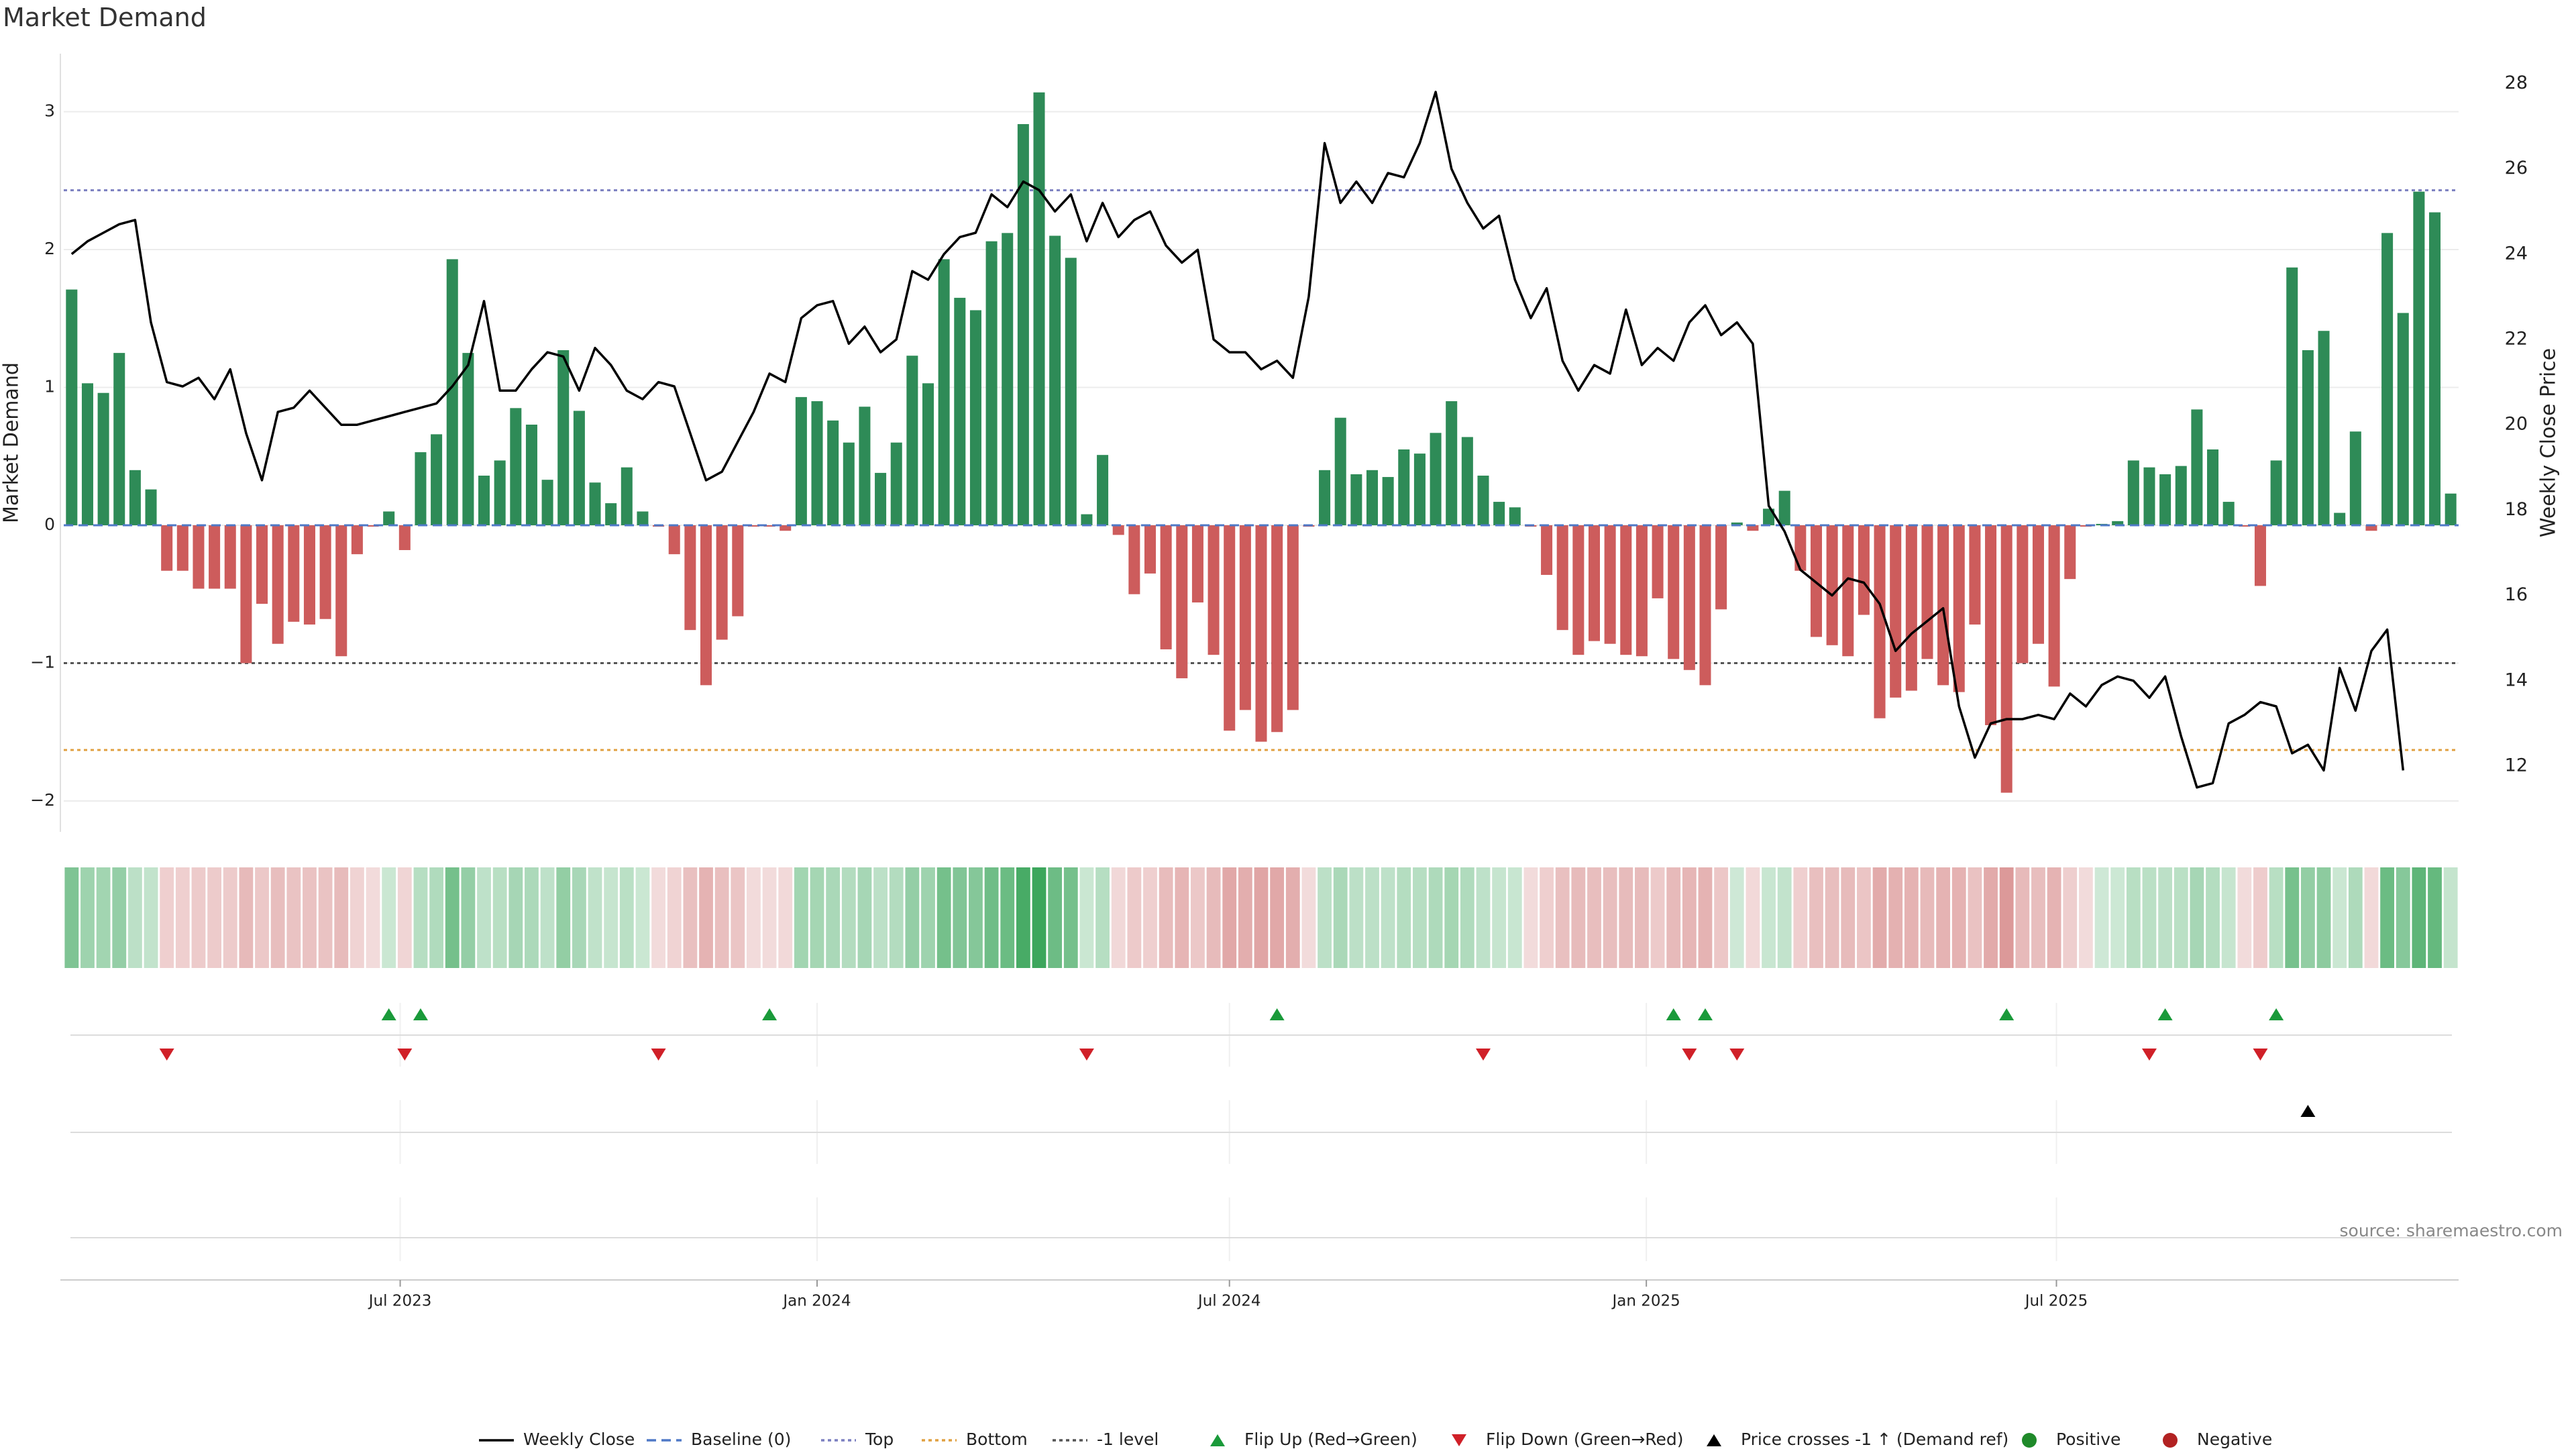 The height and width of the screenshot is (1449, 2576). I want to click on y-axis-label: Market Demand, so click(11, 442).